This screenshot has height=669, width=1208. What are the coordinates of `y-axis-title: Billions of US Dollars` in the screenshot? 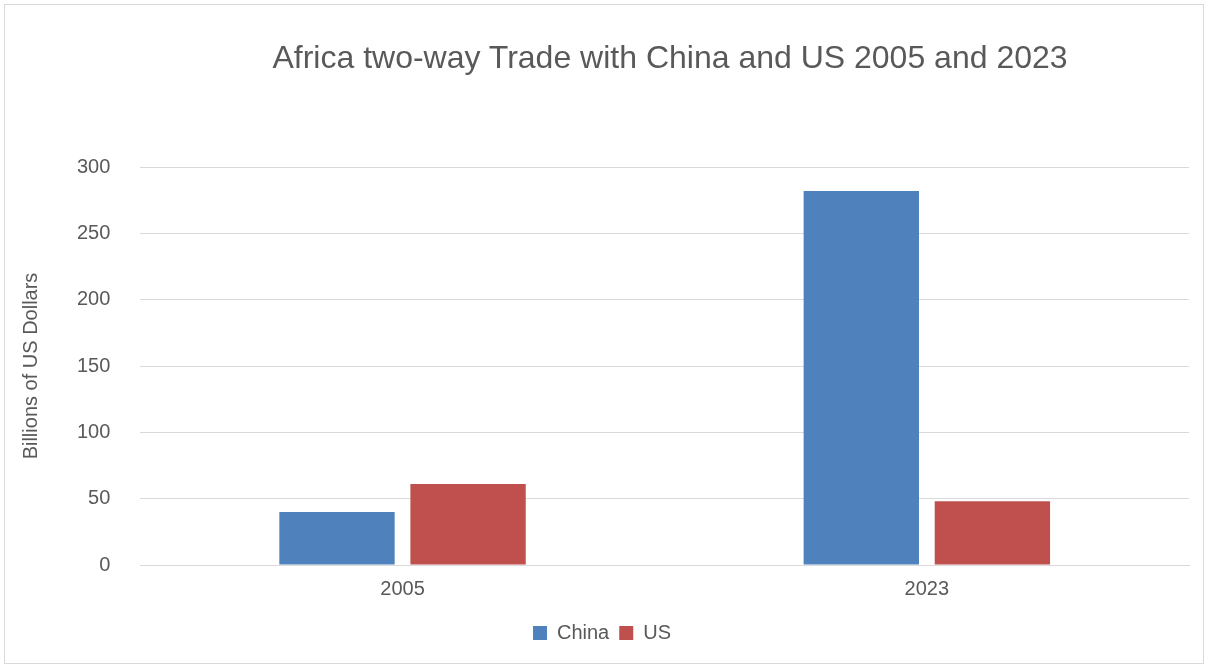 It's located at (29, 366).